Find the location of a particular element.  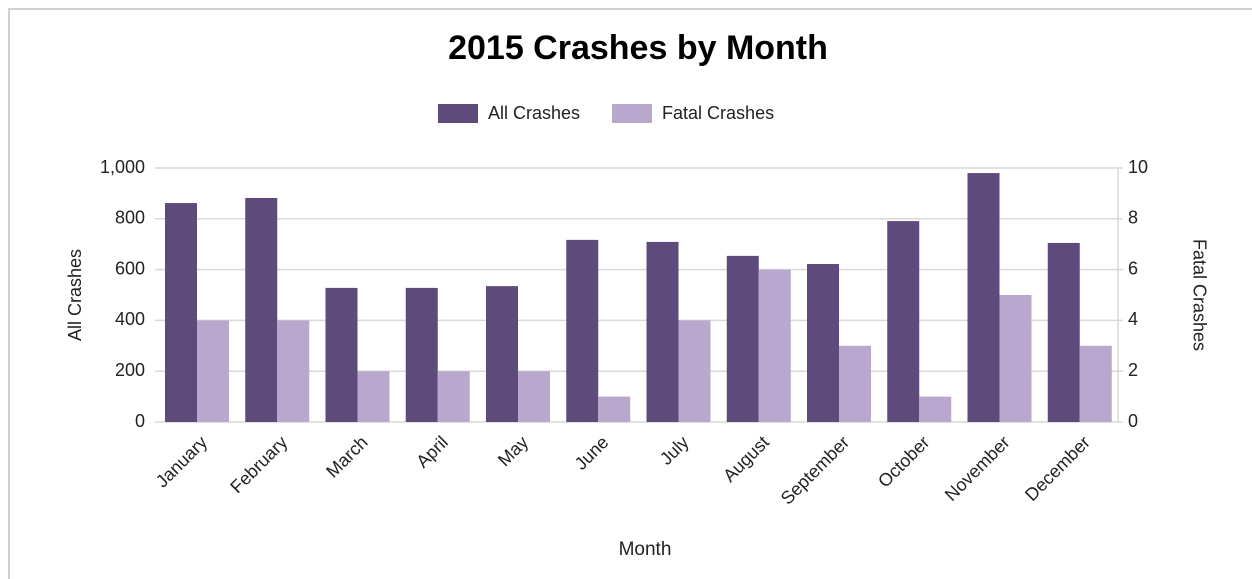

x-tick-label: August is located at coordinates (746, 459).